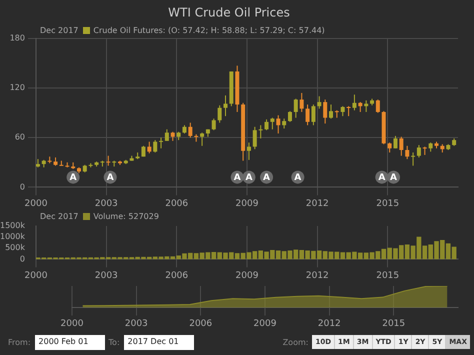  Describe the element at coordinates (229, 12) in the screenshot. I see `chart-title: WTI Crude Oil Prices` at that location.